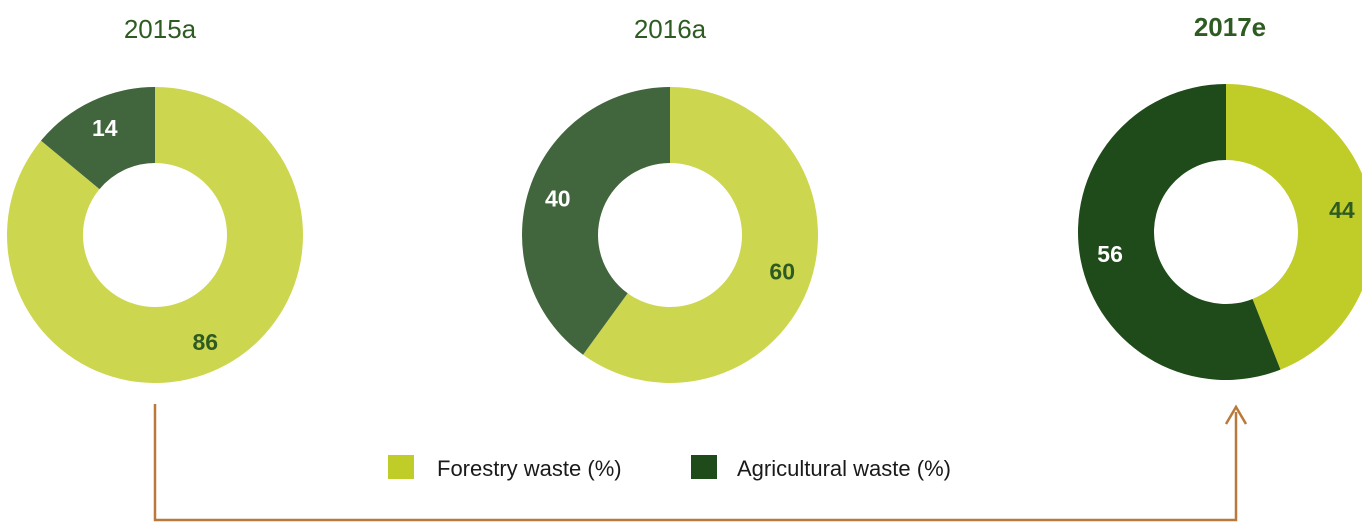  I want to click on legend-swatch-forestry, so click(401, 467).